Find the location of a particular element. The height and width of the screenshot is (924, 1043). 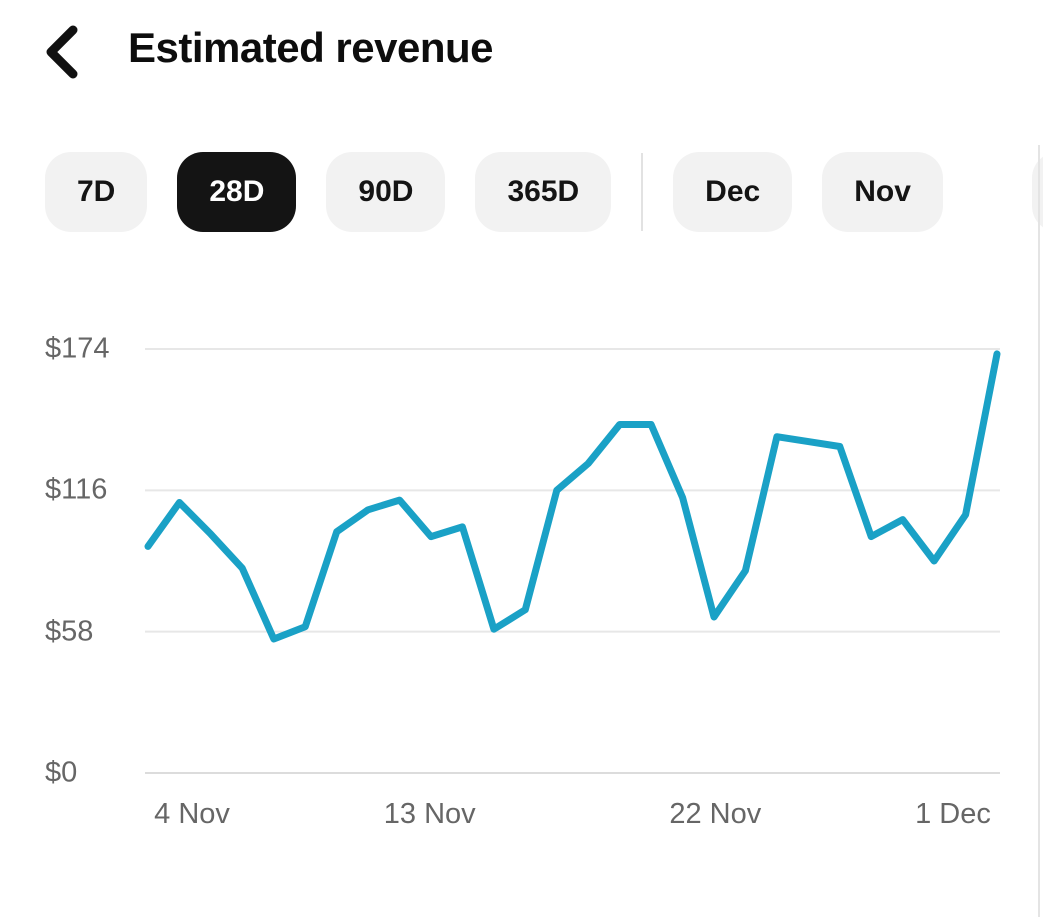

back-button is located at coordinates (62, 52).